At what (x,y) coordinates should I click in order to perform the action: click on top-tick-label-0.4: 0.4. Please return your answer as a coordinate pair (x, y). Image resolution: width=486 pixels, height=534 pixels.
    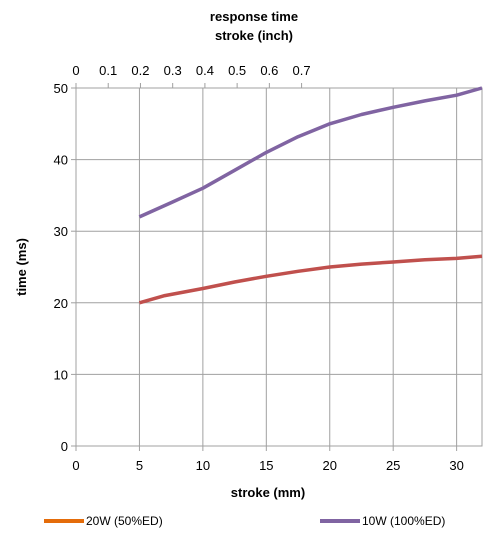
    Looking at the image, I should click on (205, 70).